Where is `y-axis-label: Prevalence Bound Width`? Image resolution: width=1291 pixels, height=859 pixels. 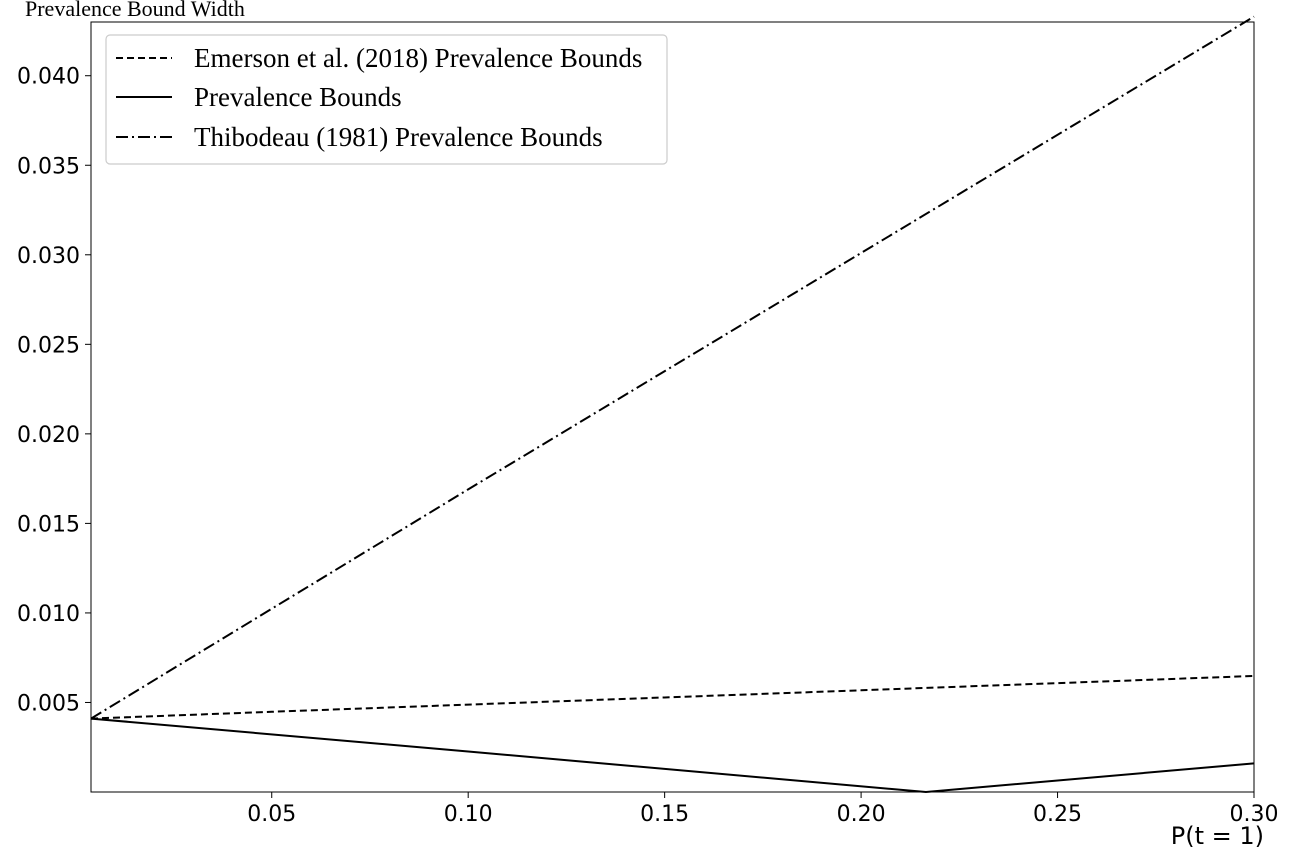
y-axis-label: Prevalence Bound Width is located at coordinates (135, 10).